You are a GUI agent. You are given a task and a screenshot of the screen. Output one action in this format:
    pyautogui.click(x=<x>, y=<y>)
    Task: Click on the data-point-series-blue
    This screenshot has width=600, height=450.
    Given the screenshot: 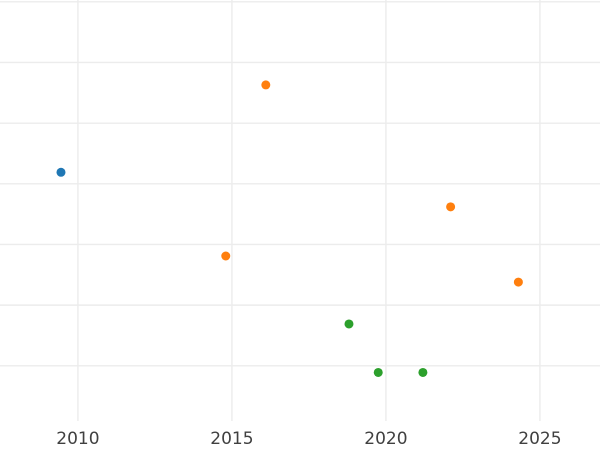 What is the action you would take?
    pyautogui.click(x=61, y=172)
    